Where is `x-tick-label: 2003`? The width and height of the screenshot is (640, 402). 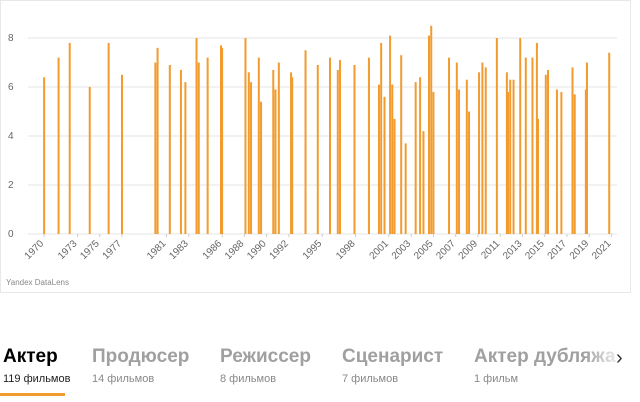
x-tick-label: 2003 is located at coordinates (402, 250).